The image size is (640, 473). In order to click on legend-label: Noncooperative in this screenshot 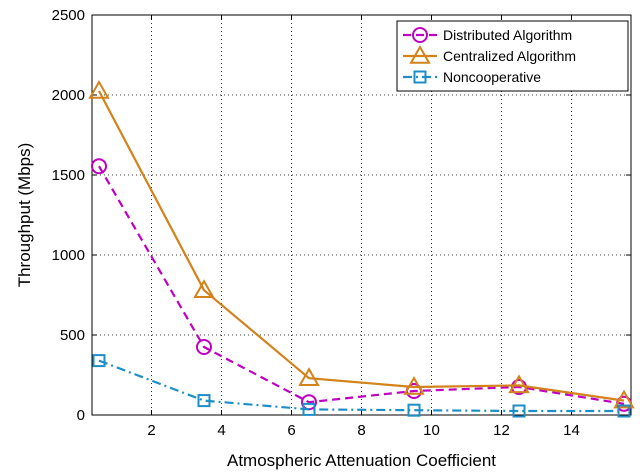, I will do `click(492, 77)`.